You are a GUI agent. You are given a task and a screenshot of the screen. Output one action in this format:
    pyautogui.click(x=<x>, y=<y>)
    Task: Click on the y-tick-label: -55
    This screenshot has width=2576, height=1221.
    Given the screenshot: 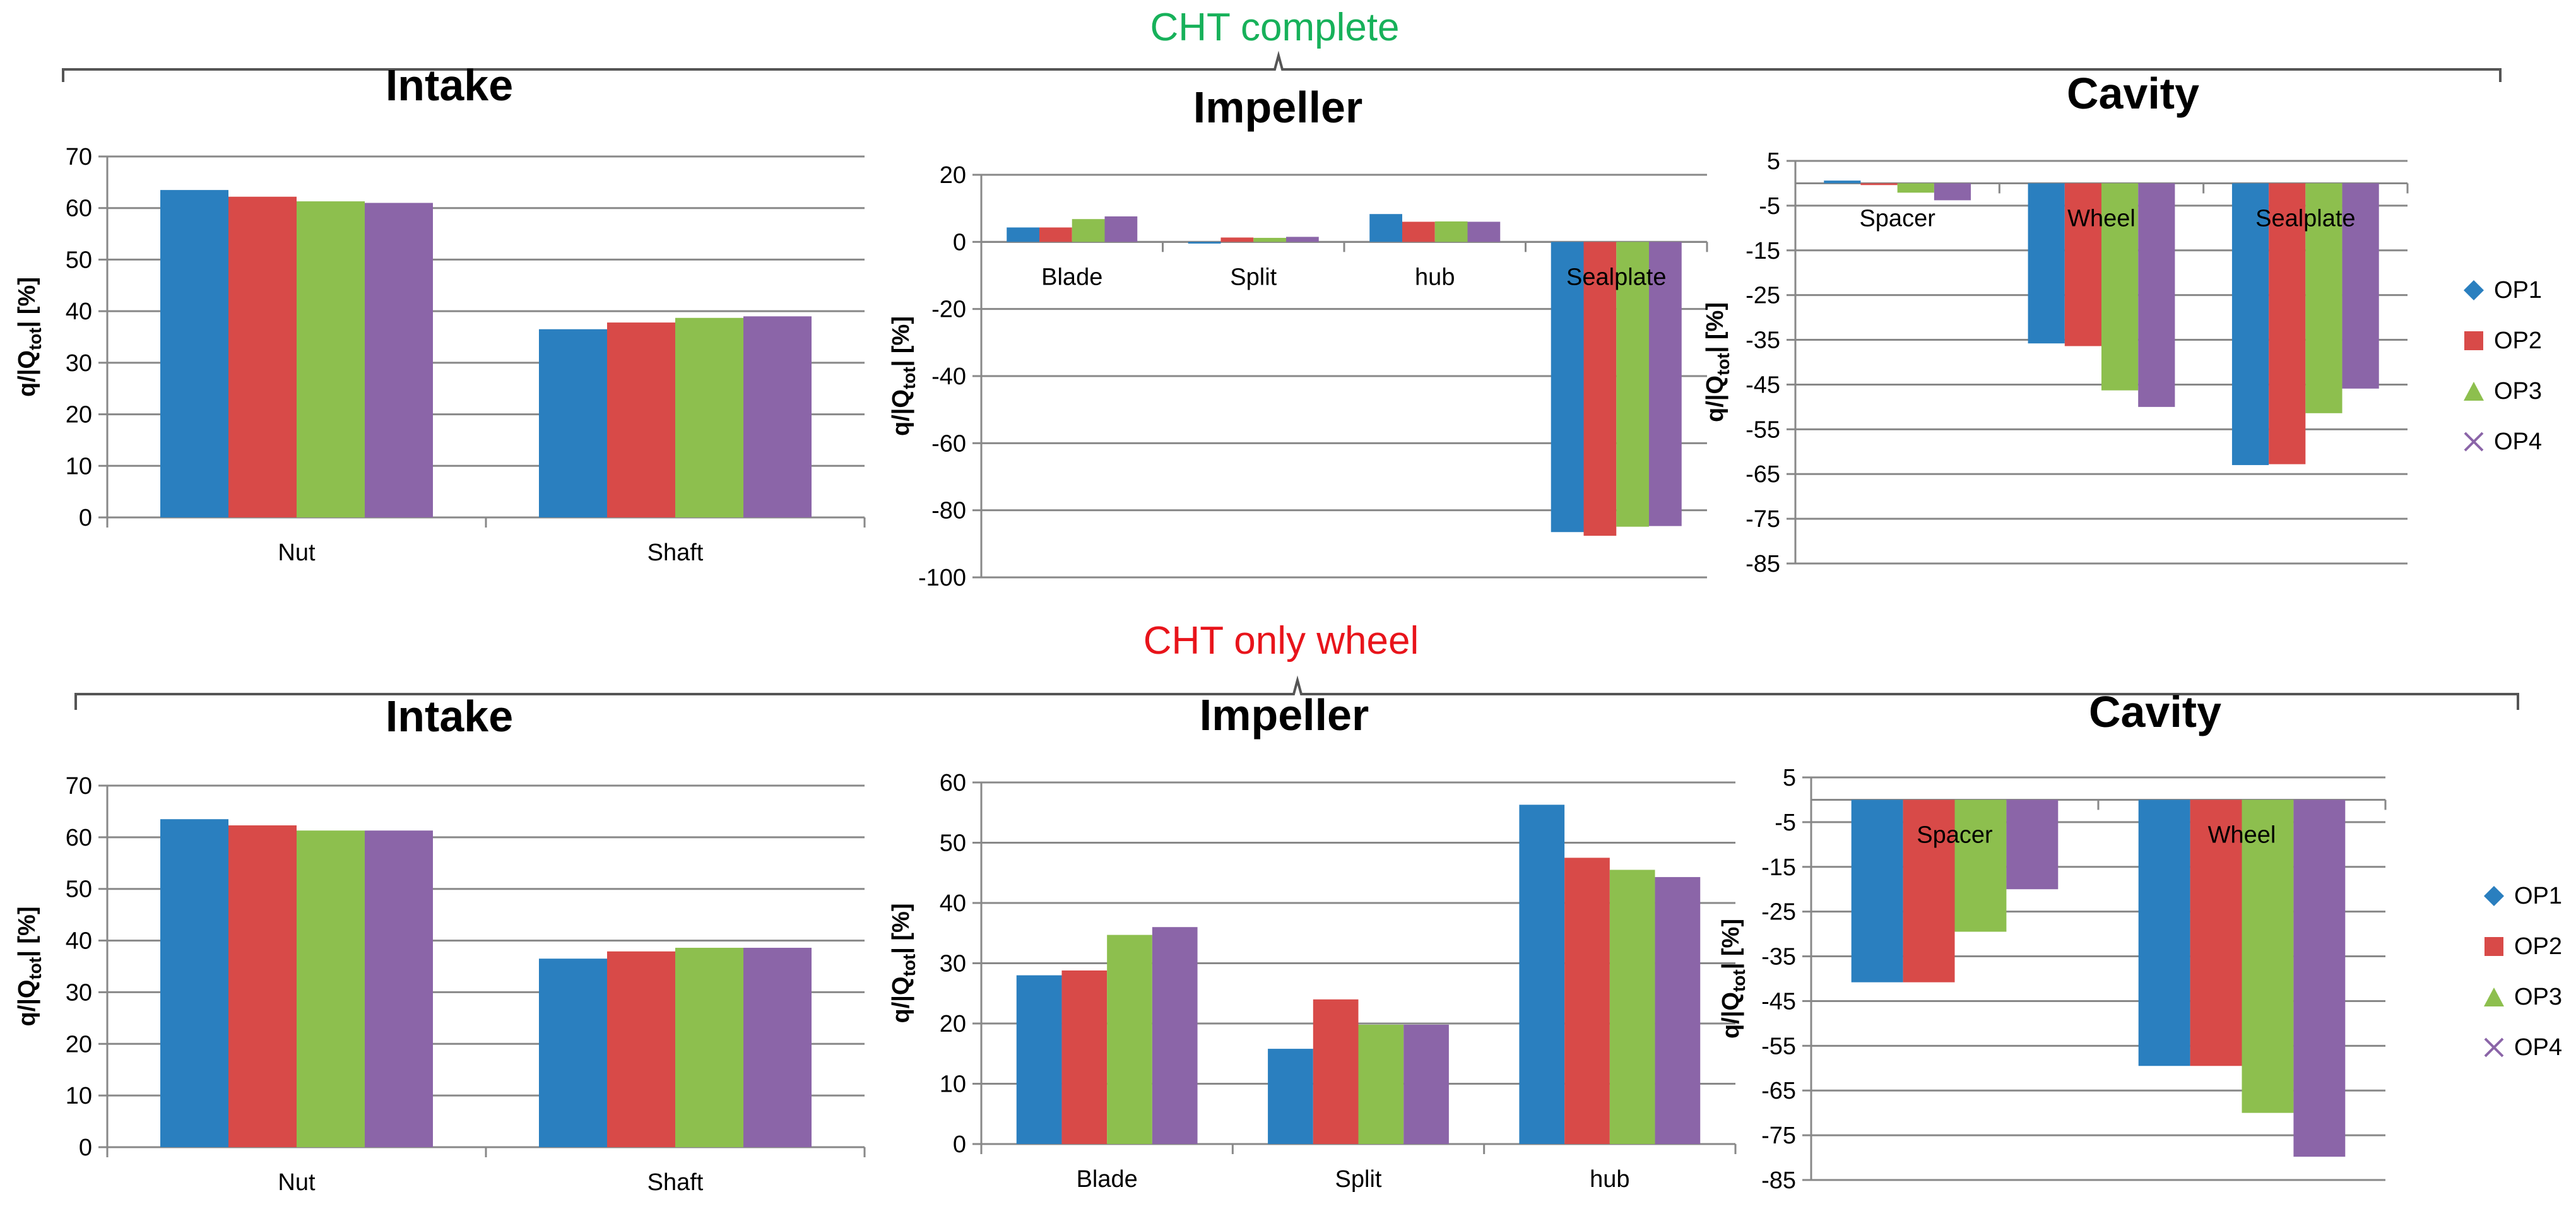 What is the action you would take?
    pyautogui.click(x=1778, y=1046)
    